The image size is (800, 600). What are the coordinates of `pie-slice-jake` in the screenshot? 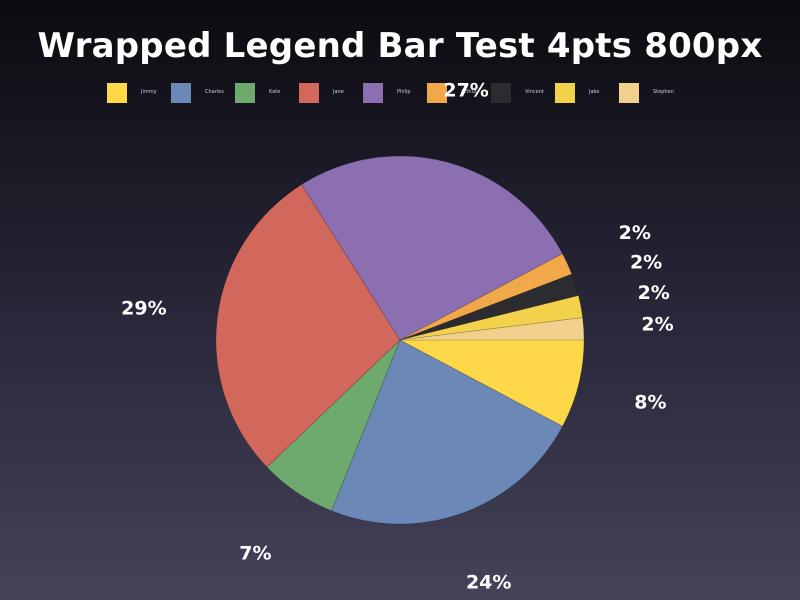 It's located at (491, 318).